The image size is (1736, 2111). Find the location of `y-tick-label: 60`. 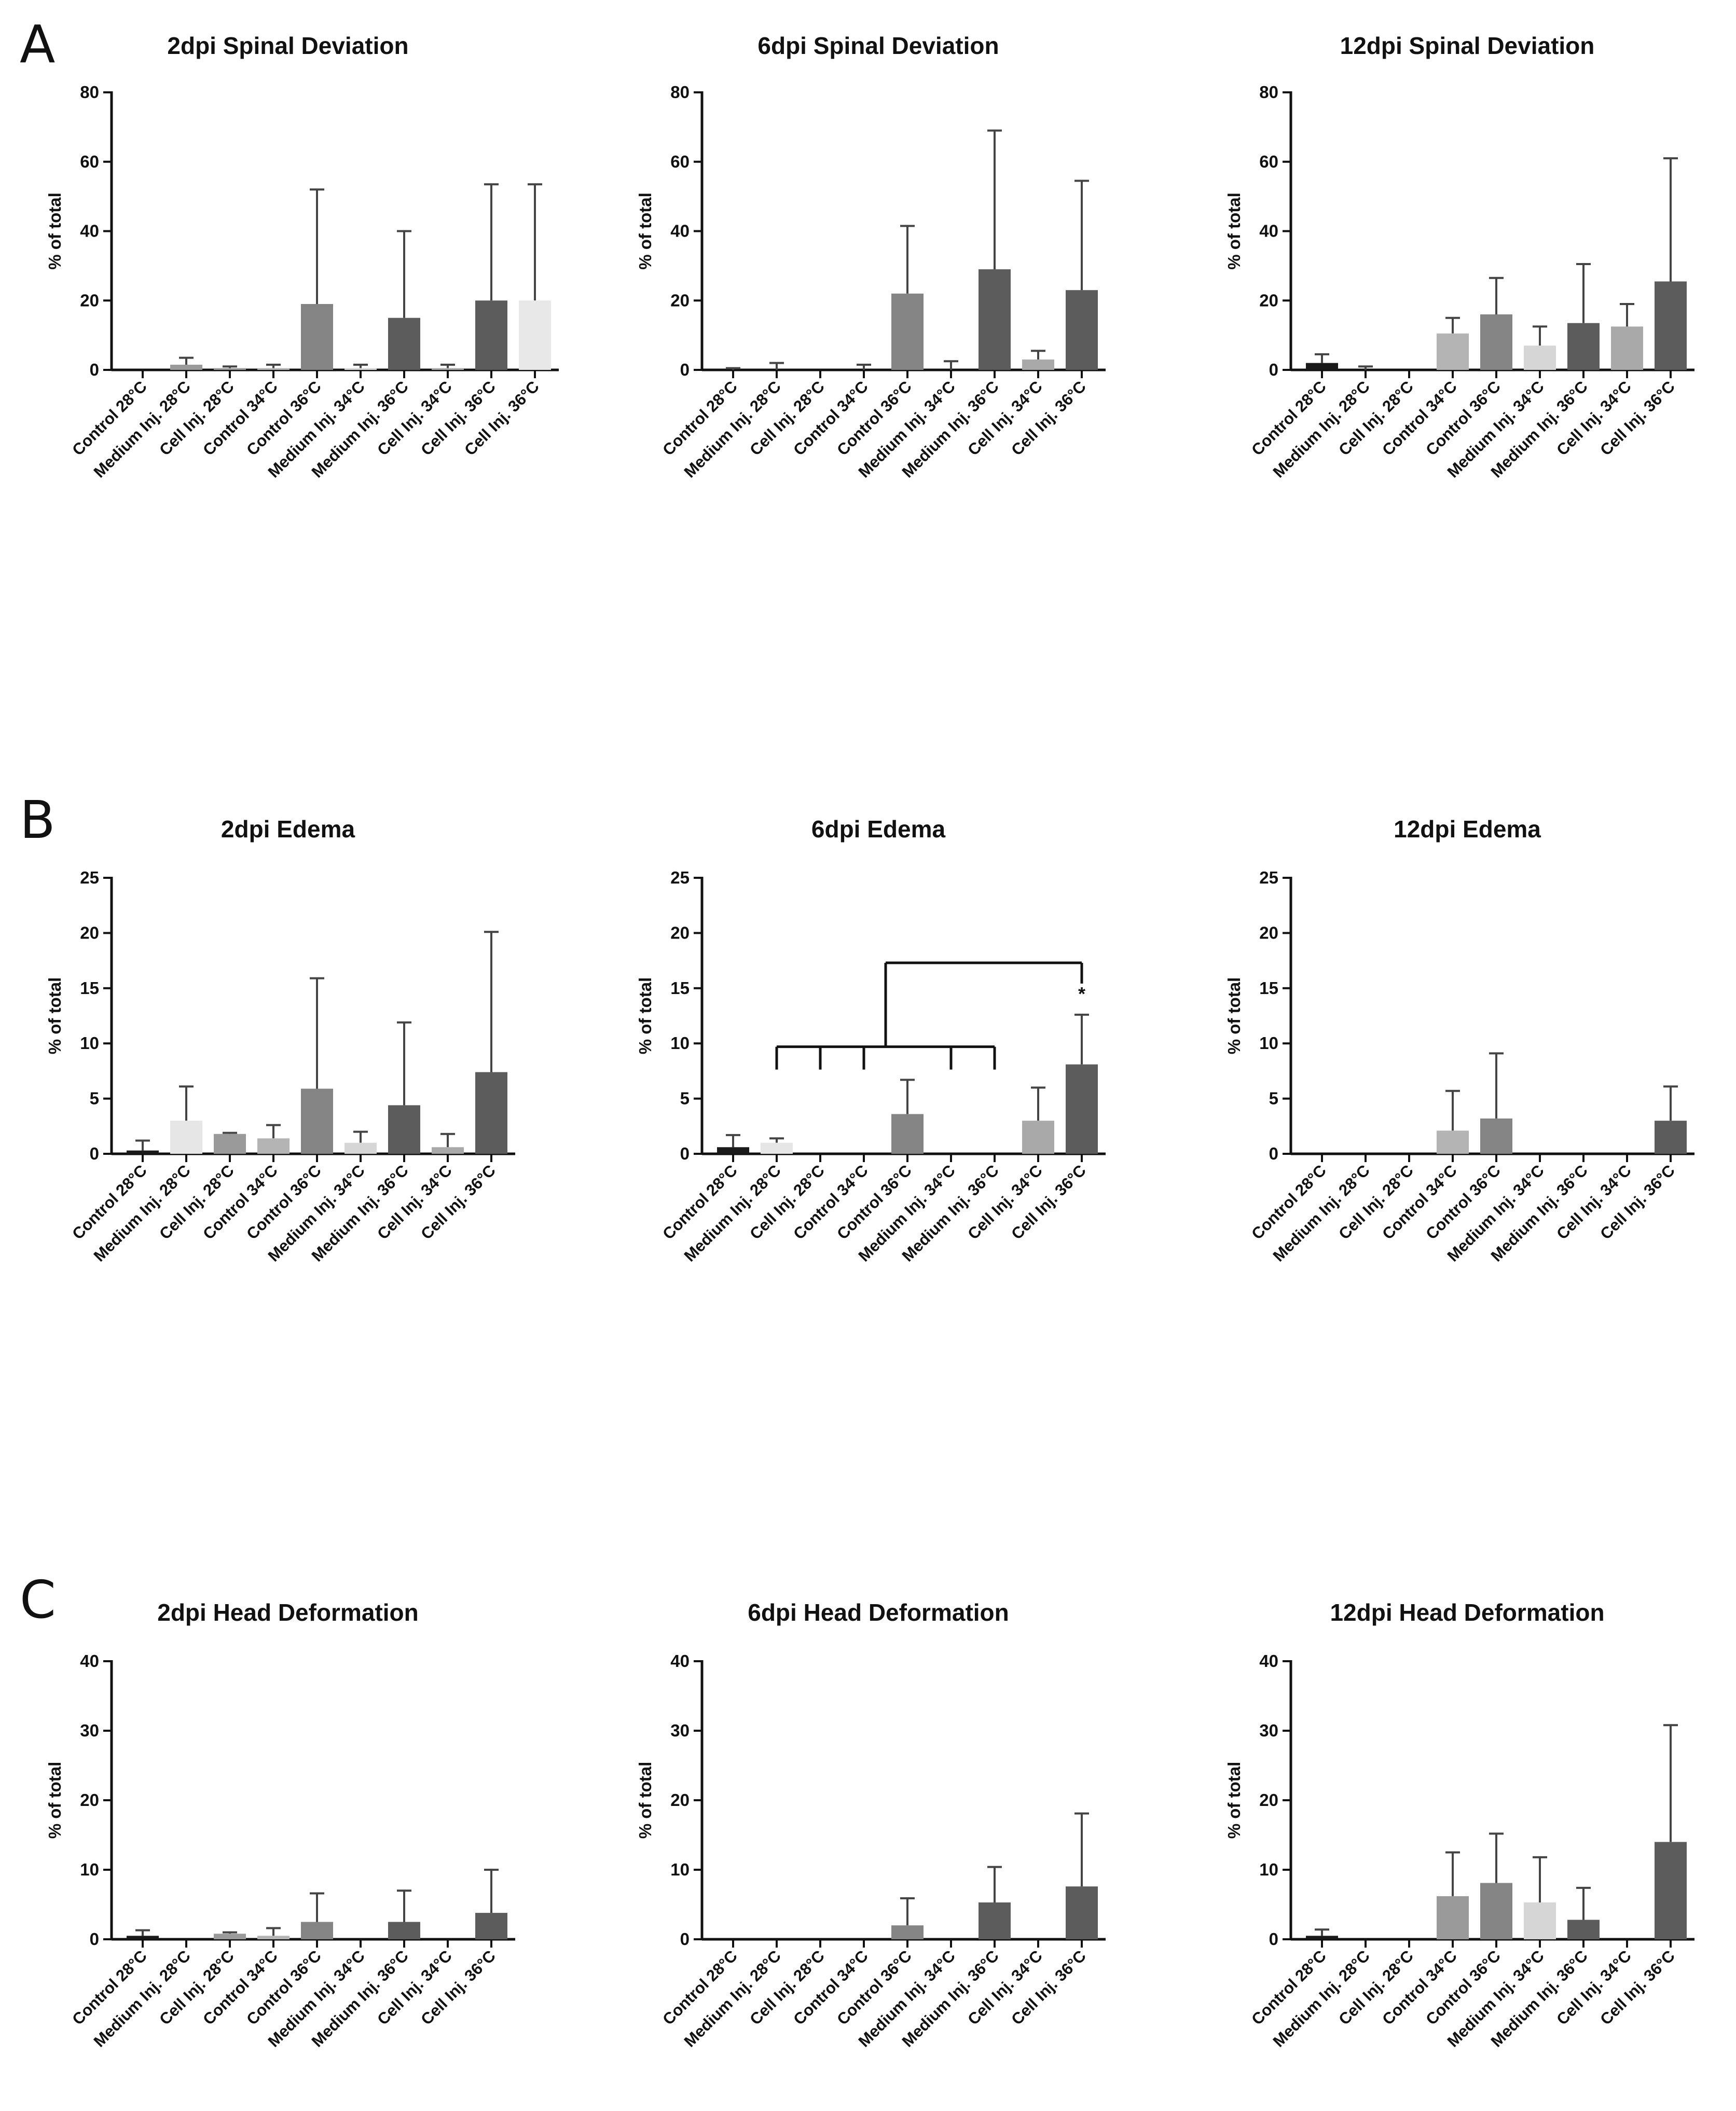

y-tick-label: 60 is located at coordinates (680, 162).